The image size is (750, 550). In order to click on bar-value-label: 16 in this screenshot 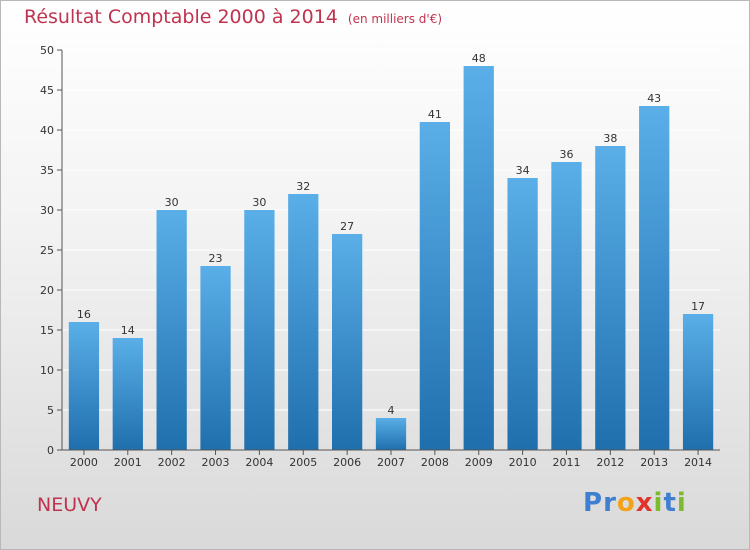, I will do `click(84, 314)`.